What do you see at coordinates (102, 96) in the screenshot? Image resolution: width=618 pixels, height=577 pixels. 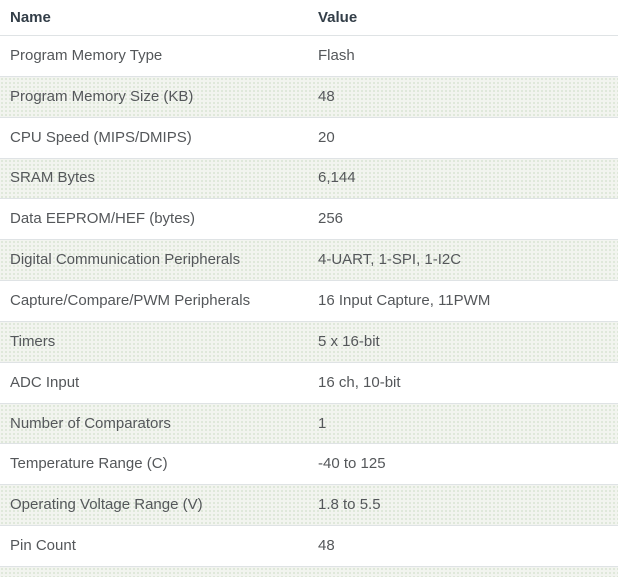 I see `row-name-cell: Program Memory Size (KB)` at bounding box center [102, 96].